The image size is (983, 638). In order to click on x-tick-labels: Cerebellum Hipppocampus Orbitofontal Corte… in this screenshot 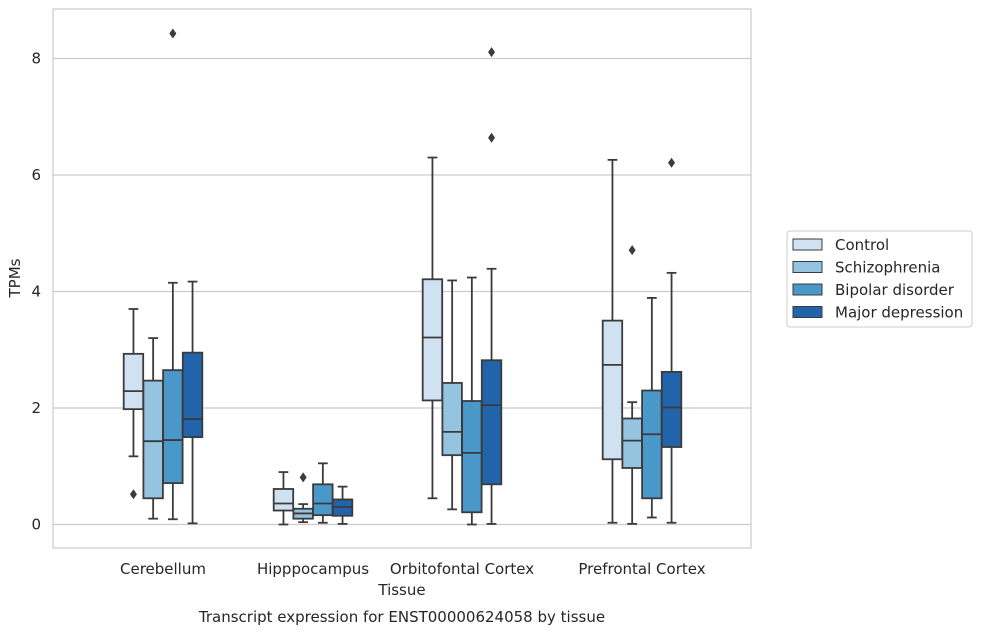, I will do `click(413, 569)`.